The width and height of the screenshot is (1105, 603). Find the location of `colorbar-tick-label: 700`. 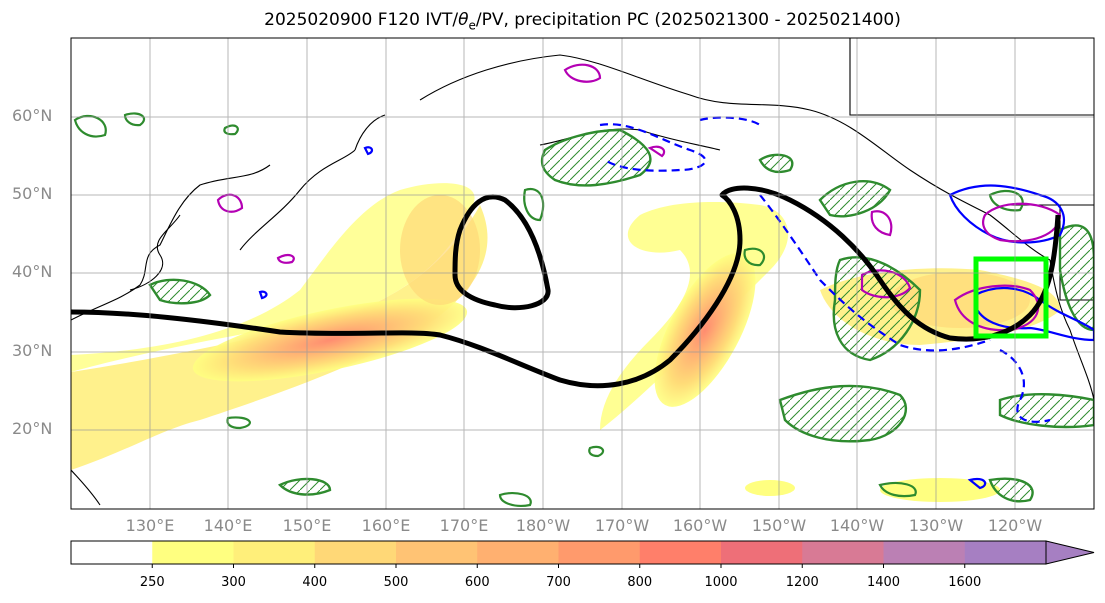

colorbar-tick-label: 700 is located at coordinates (558, 582).